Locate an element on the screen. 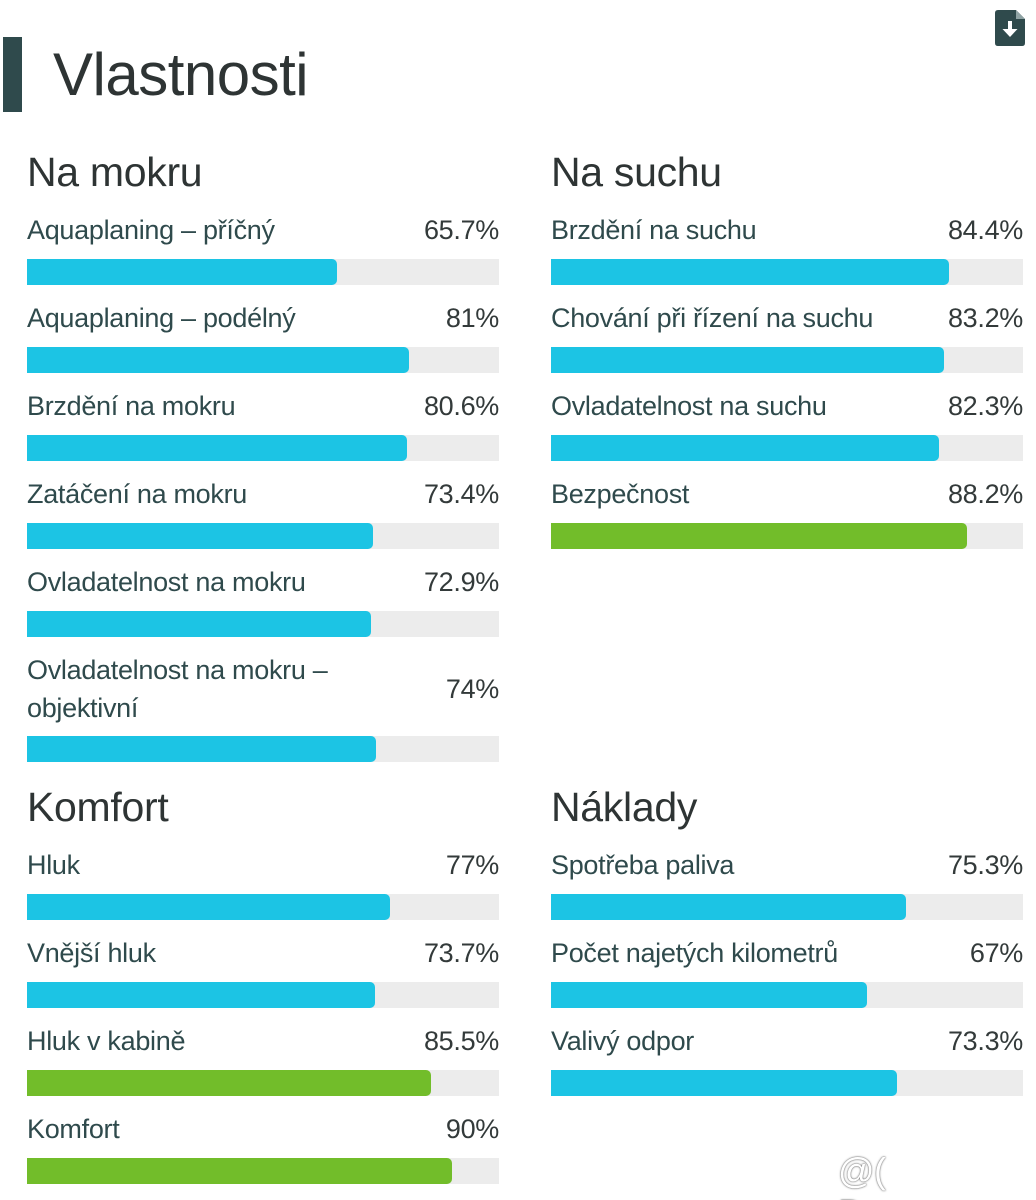  metric-value: 85.5% is located at coordinates (461, 1041).